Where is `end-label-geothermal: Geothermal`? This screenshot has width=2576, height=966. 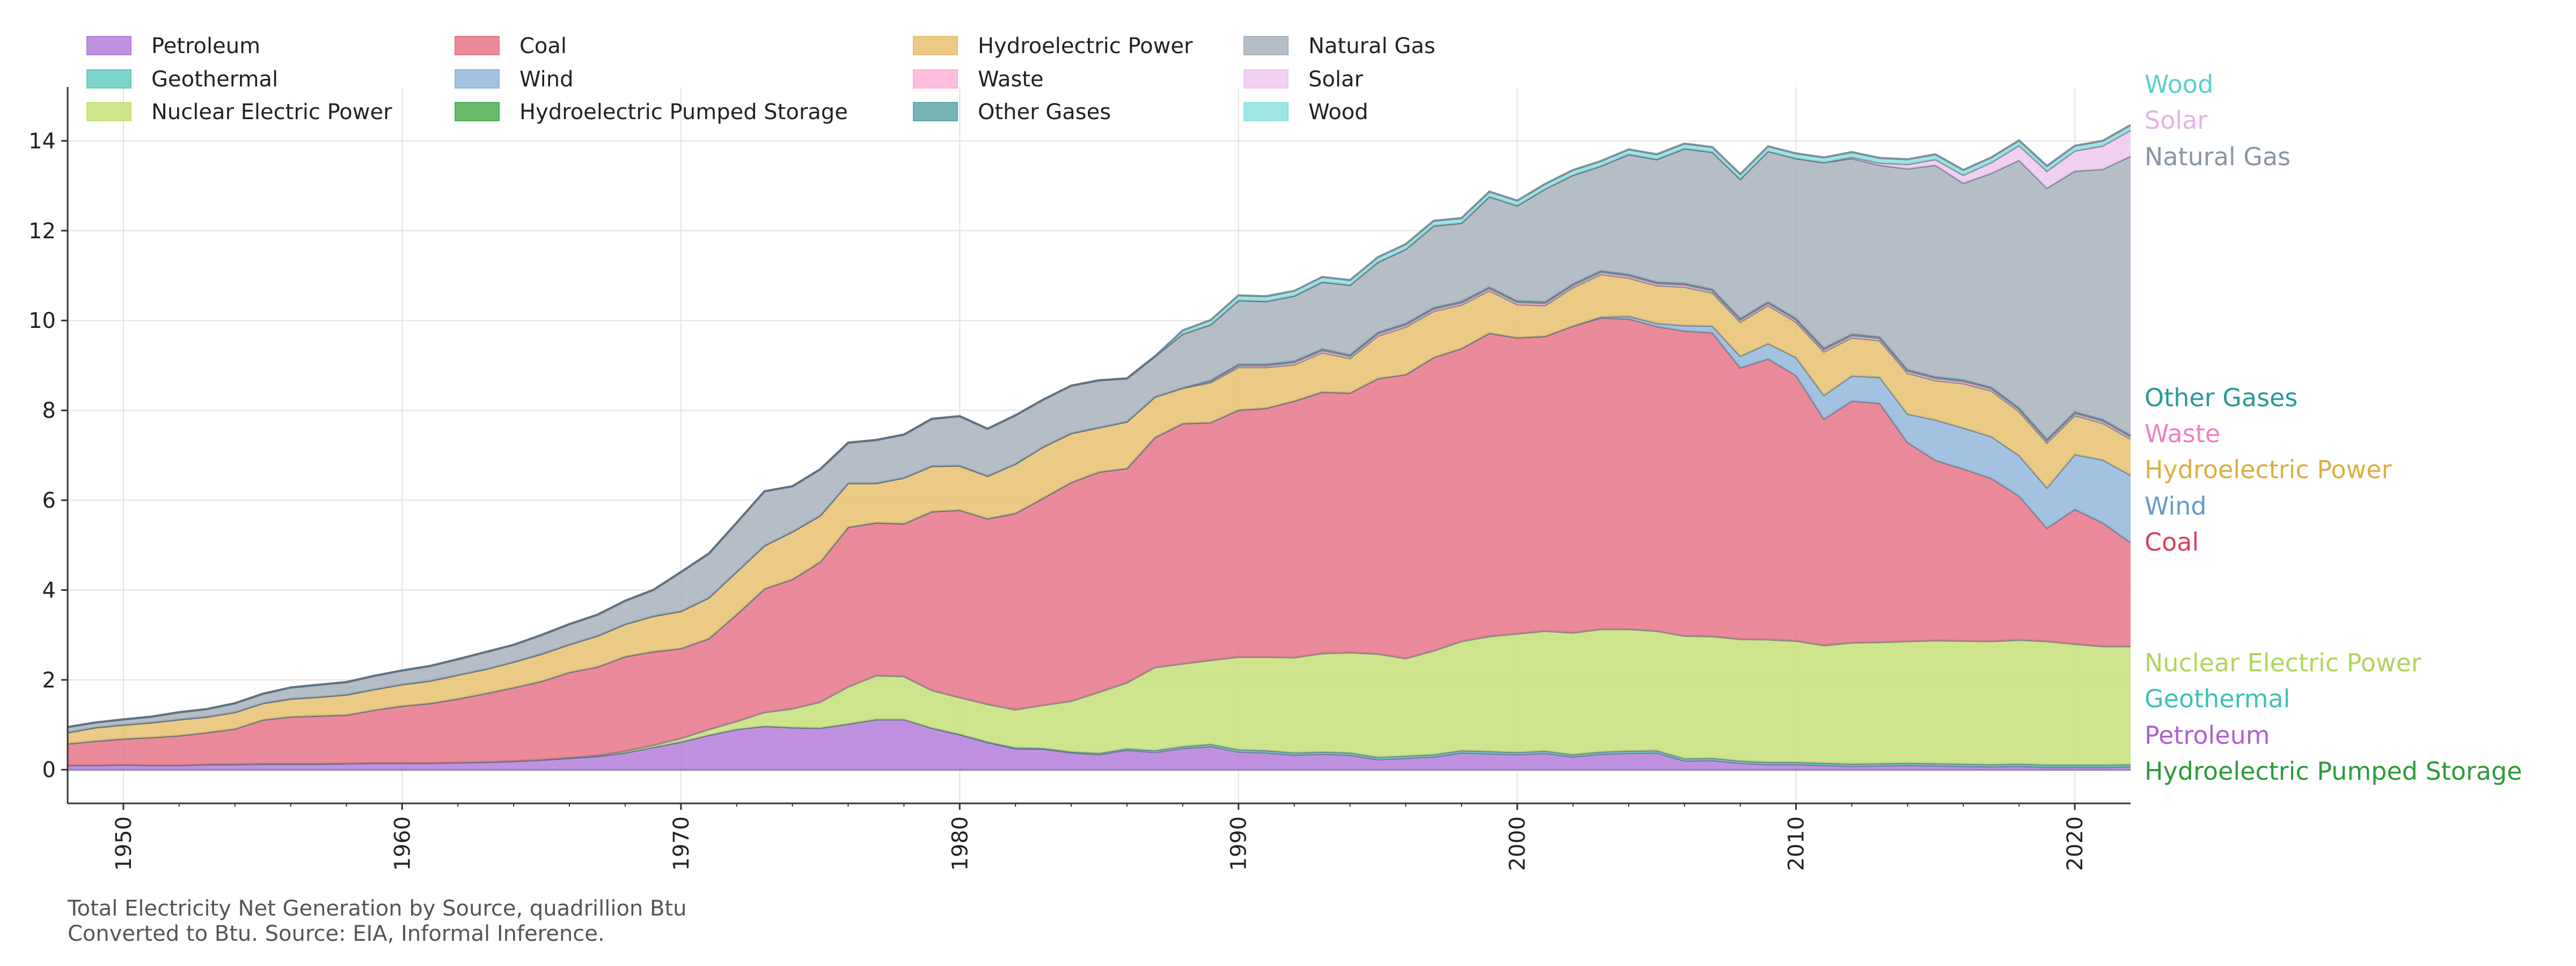
end-label-geothermal: Geothermal is located at coordinates (2217, 698).